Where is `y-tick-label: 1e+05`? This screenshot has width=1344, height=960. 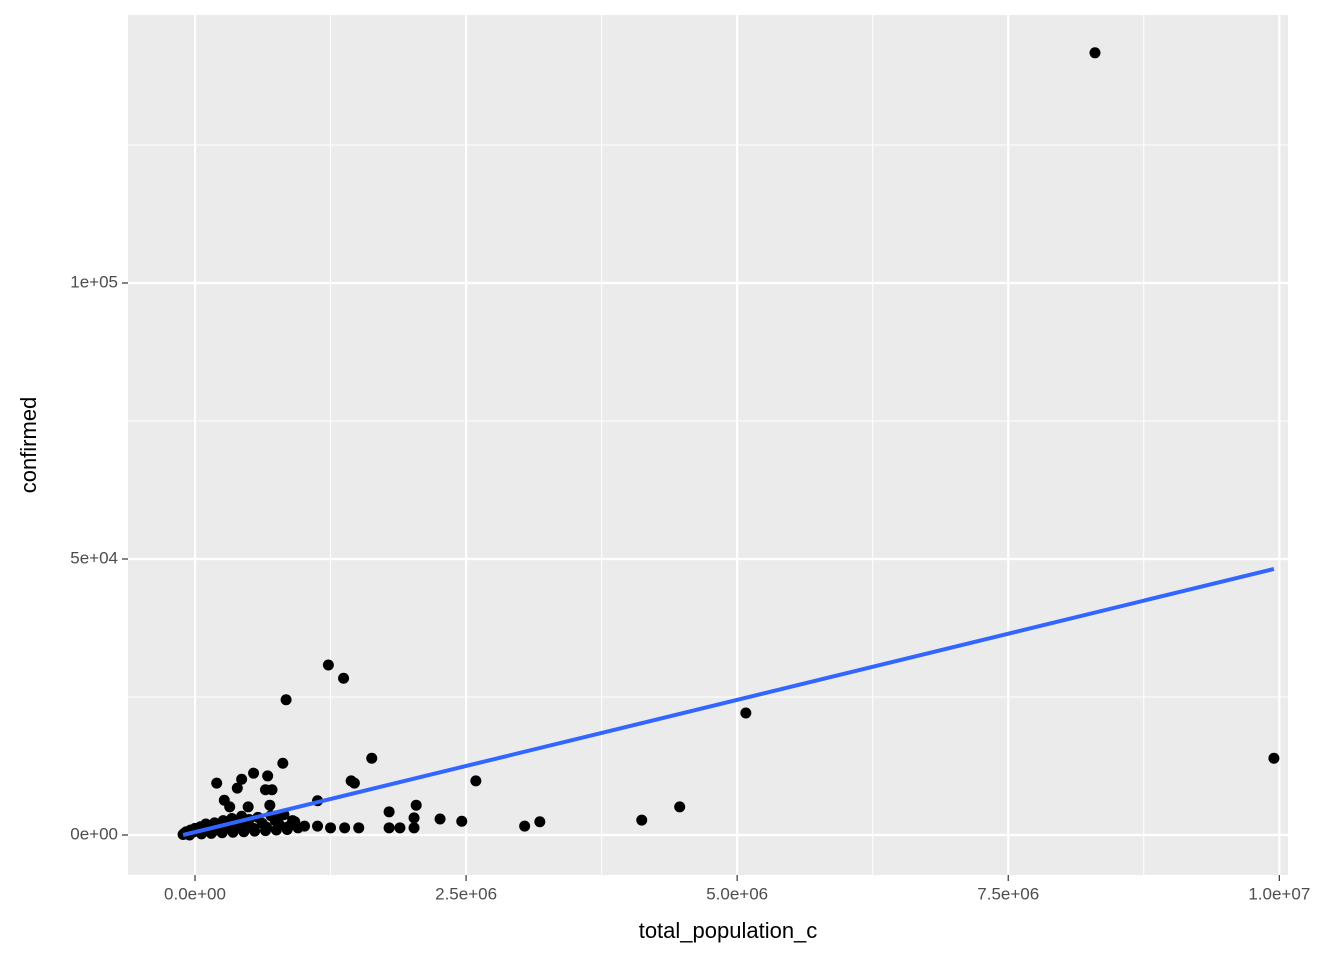 y-tick-label: 1e+05 is located at coordinates (94, 281).